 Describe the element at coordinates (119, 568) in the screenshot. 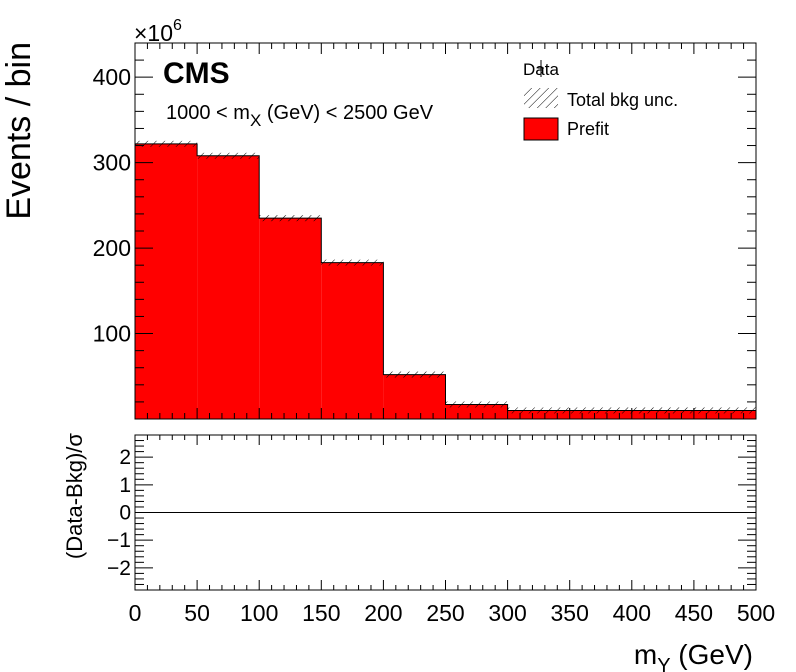

I see `ratio-y-tick-label: −2` at that location.